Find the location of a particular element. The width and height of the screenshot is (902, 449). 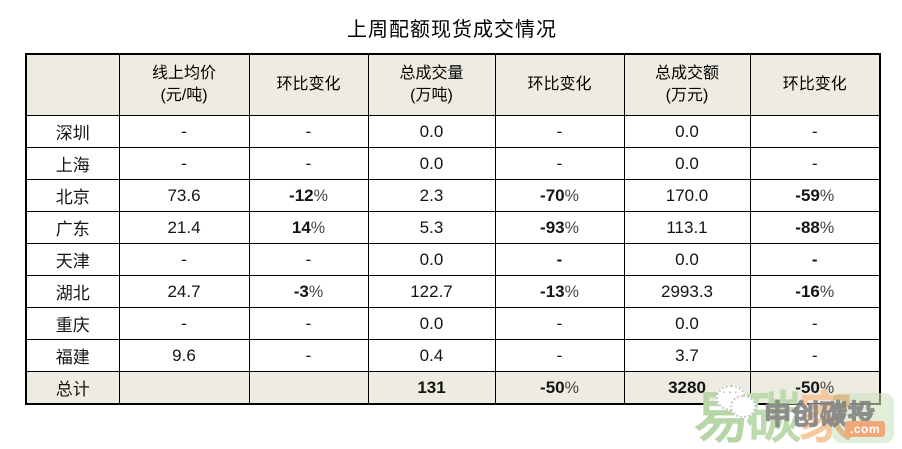

table-row: 广东 21.4 14% 5.3 -93% 113.1 -88% is located at coordinates (453, 227).